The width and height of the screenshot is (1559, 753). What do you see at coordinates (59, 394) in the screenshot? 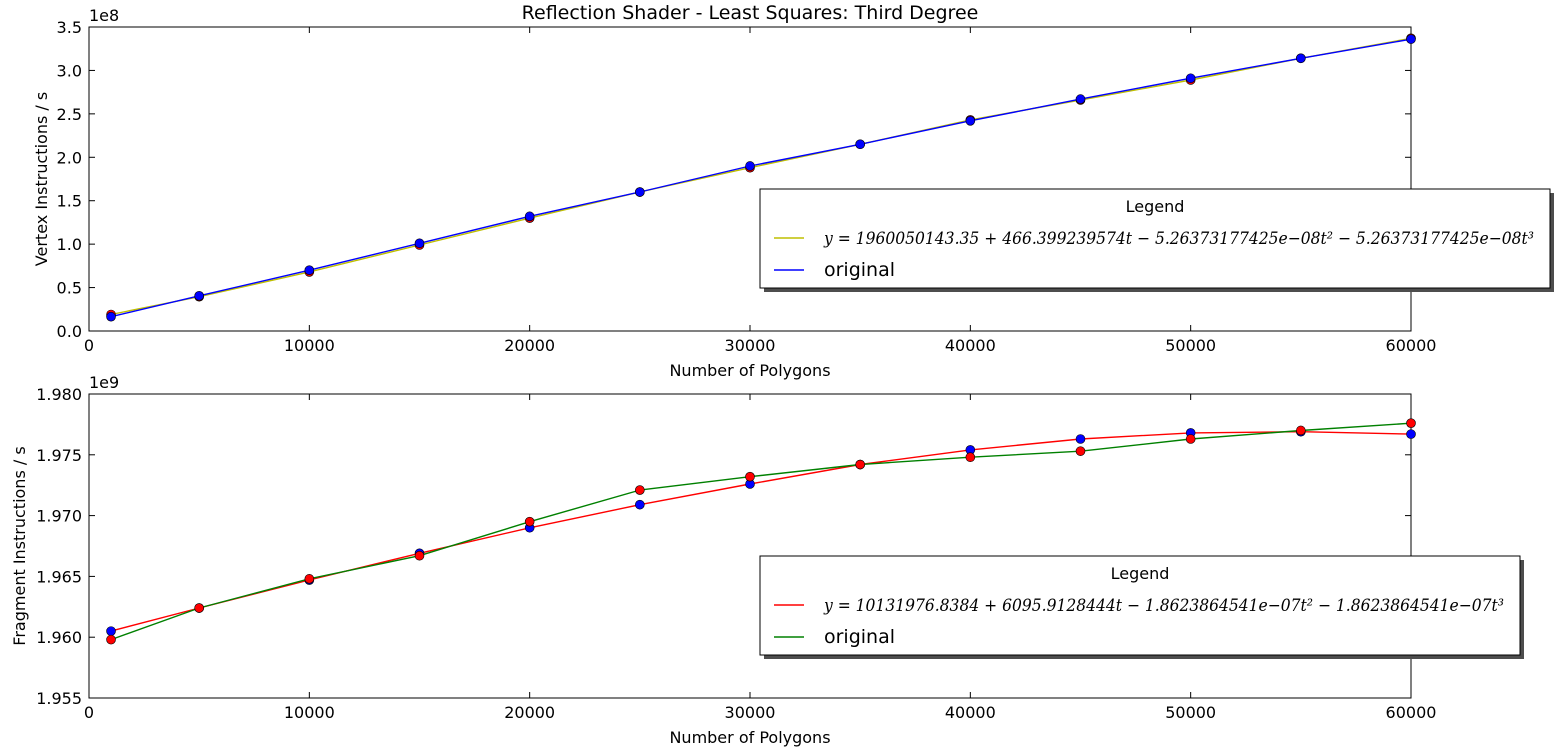
I see `y-tick-label: 1.980` at bounding box center [59, 394].